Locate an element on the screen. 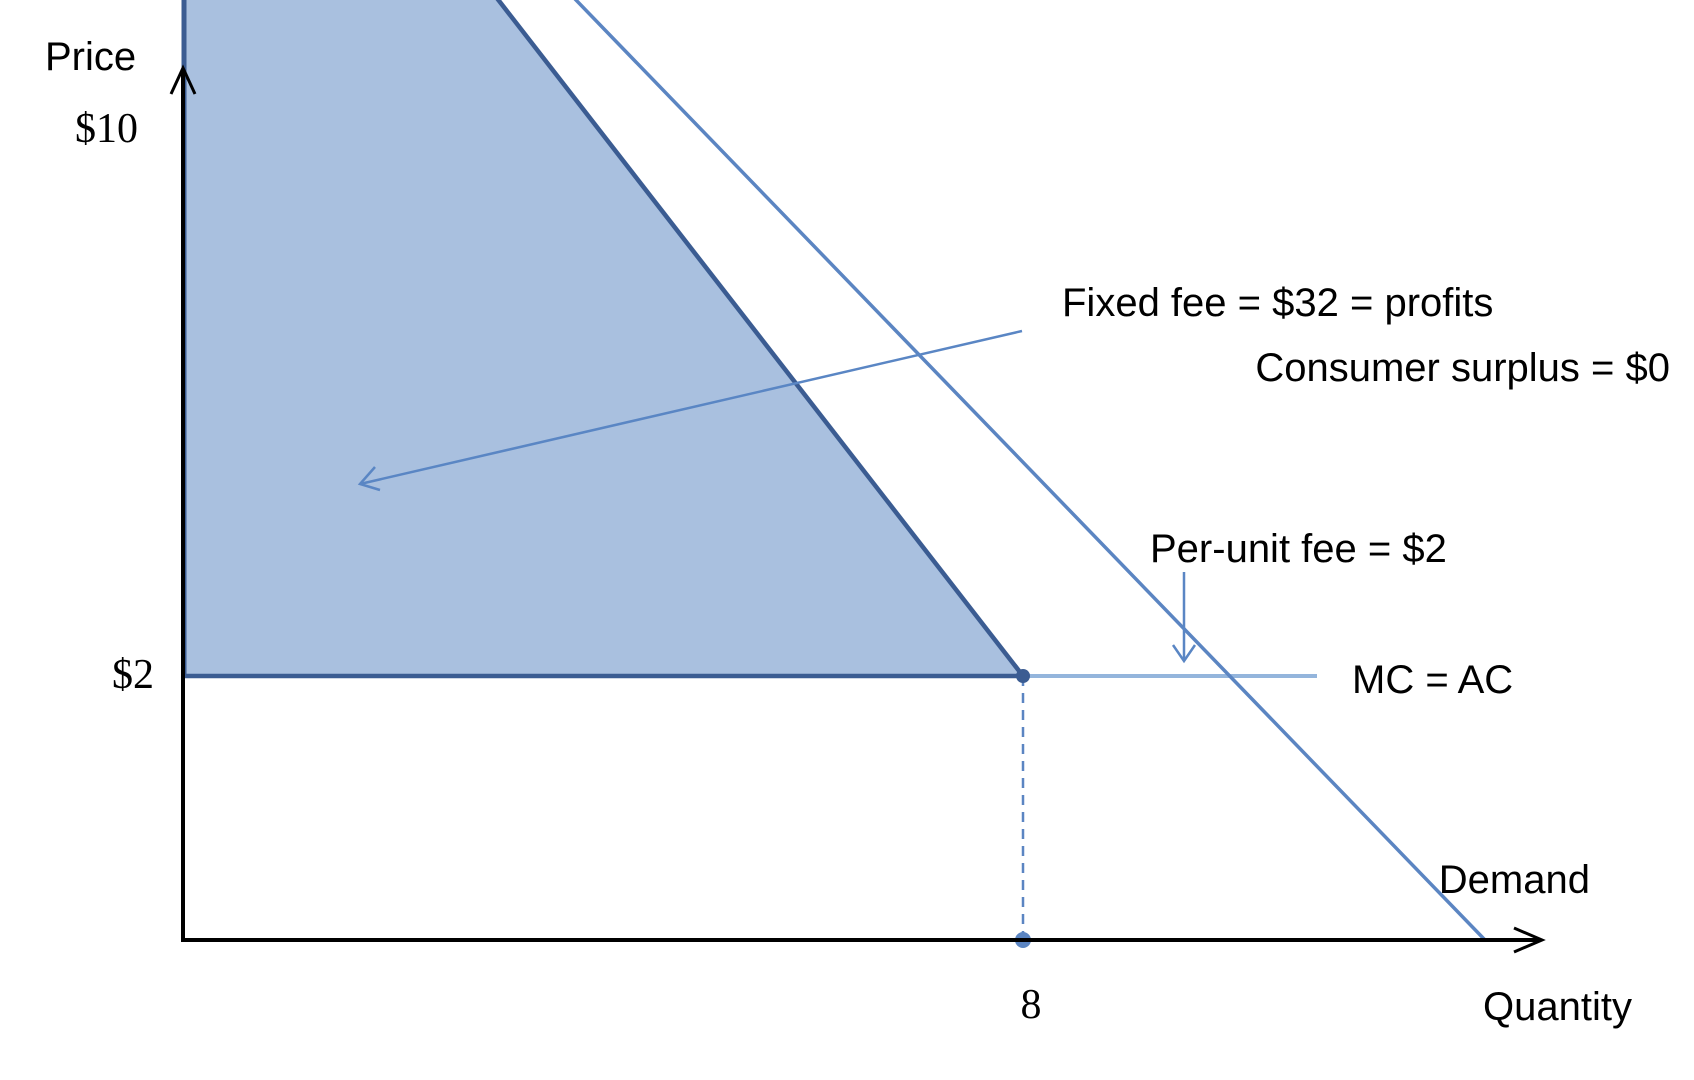 The width and height of the screenshot is (1694, 1080). y-tick-label-10: $10 is located at coordinates (106, 129).